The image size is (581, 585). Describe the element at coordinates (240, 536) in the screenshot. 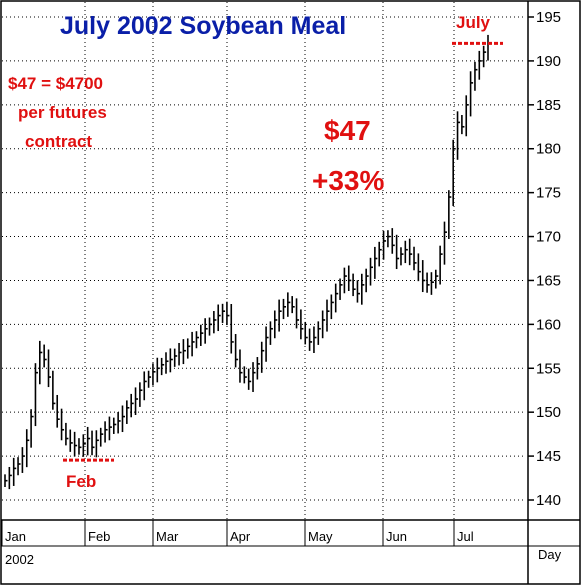

I see `x-tick-label: Apr` at that location.